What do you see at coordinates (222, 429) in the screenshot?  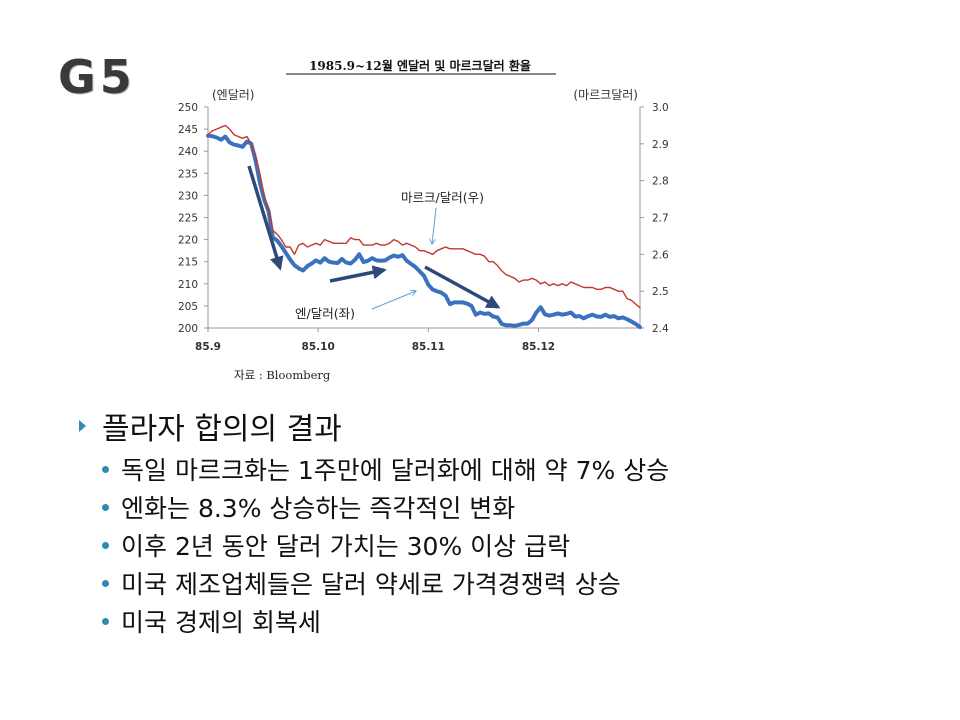 I see `bullet-heading: 플라자 합의의 결과` at bounding box center [222, 429].